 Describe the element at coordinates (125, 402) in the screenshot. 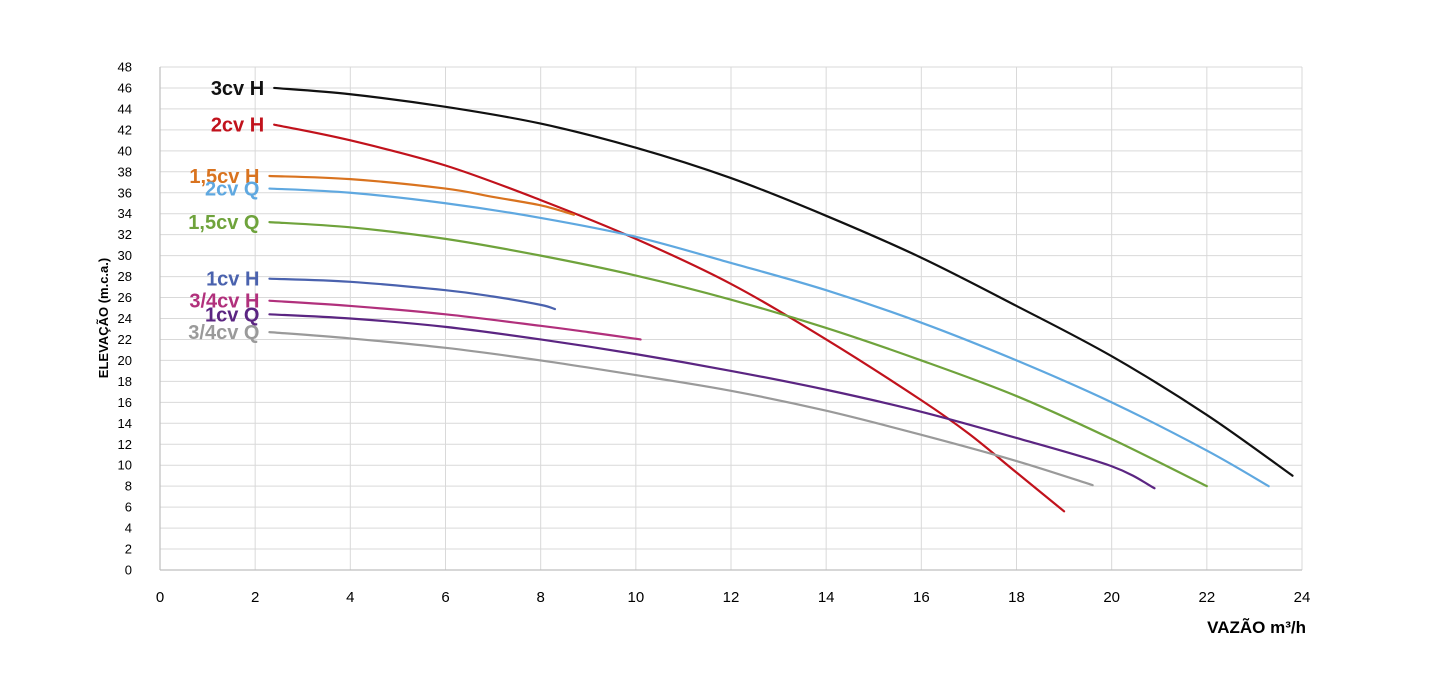

I see `y-tick-label: 16` at that location.